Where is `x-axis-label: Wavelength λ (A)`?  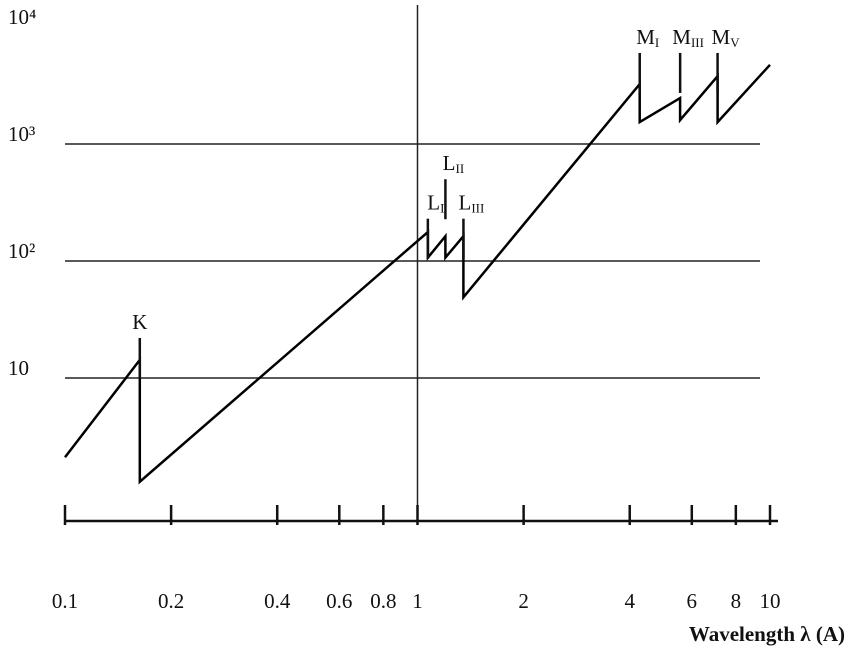 x-axis-label: Wavelength λ (A) is located at coordinates (767, 634).